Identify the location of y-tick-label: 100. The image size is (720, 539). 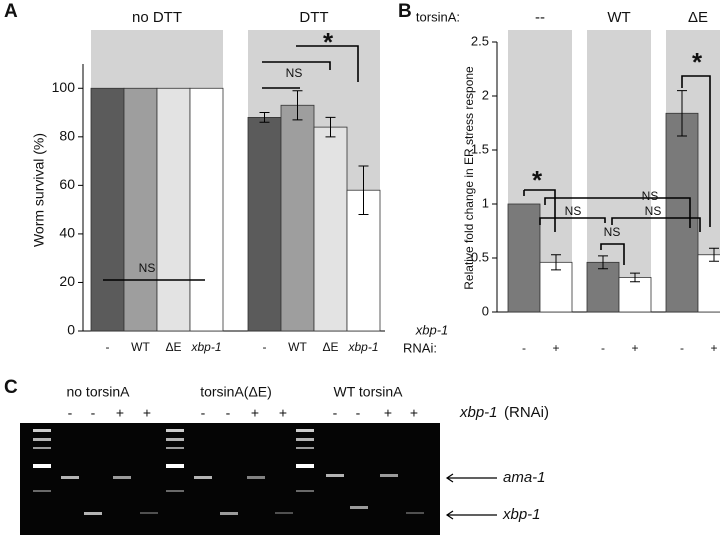
(64, 87).